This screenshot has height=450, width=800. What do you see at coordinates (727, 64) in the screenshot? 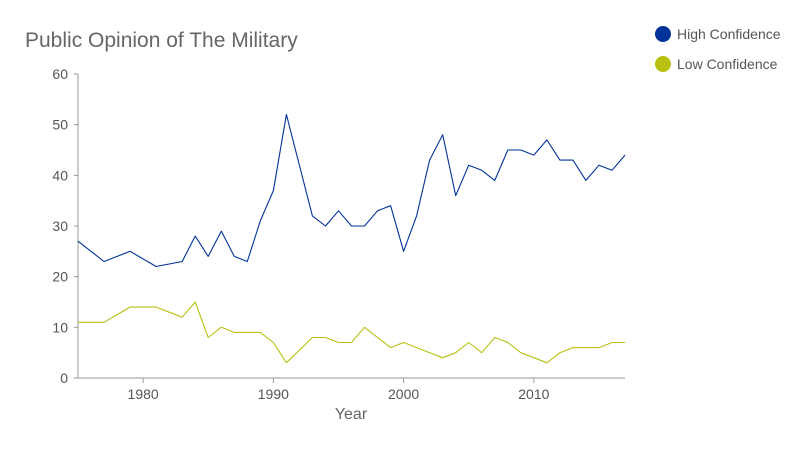
I see `legend-label-low-confidence: Low Confidence` at bounding box center [727, 64].